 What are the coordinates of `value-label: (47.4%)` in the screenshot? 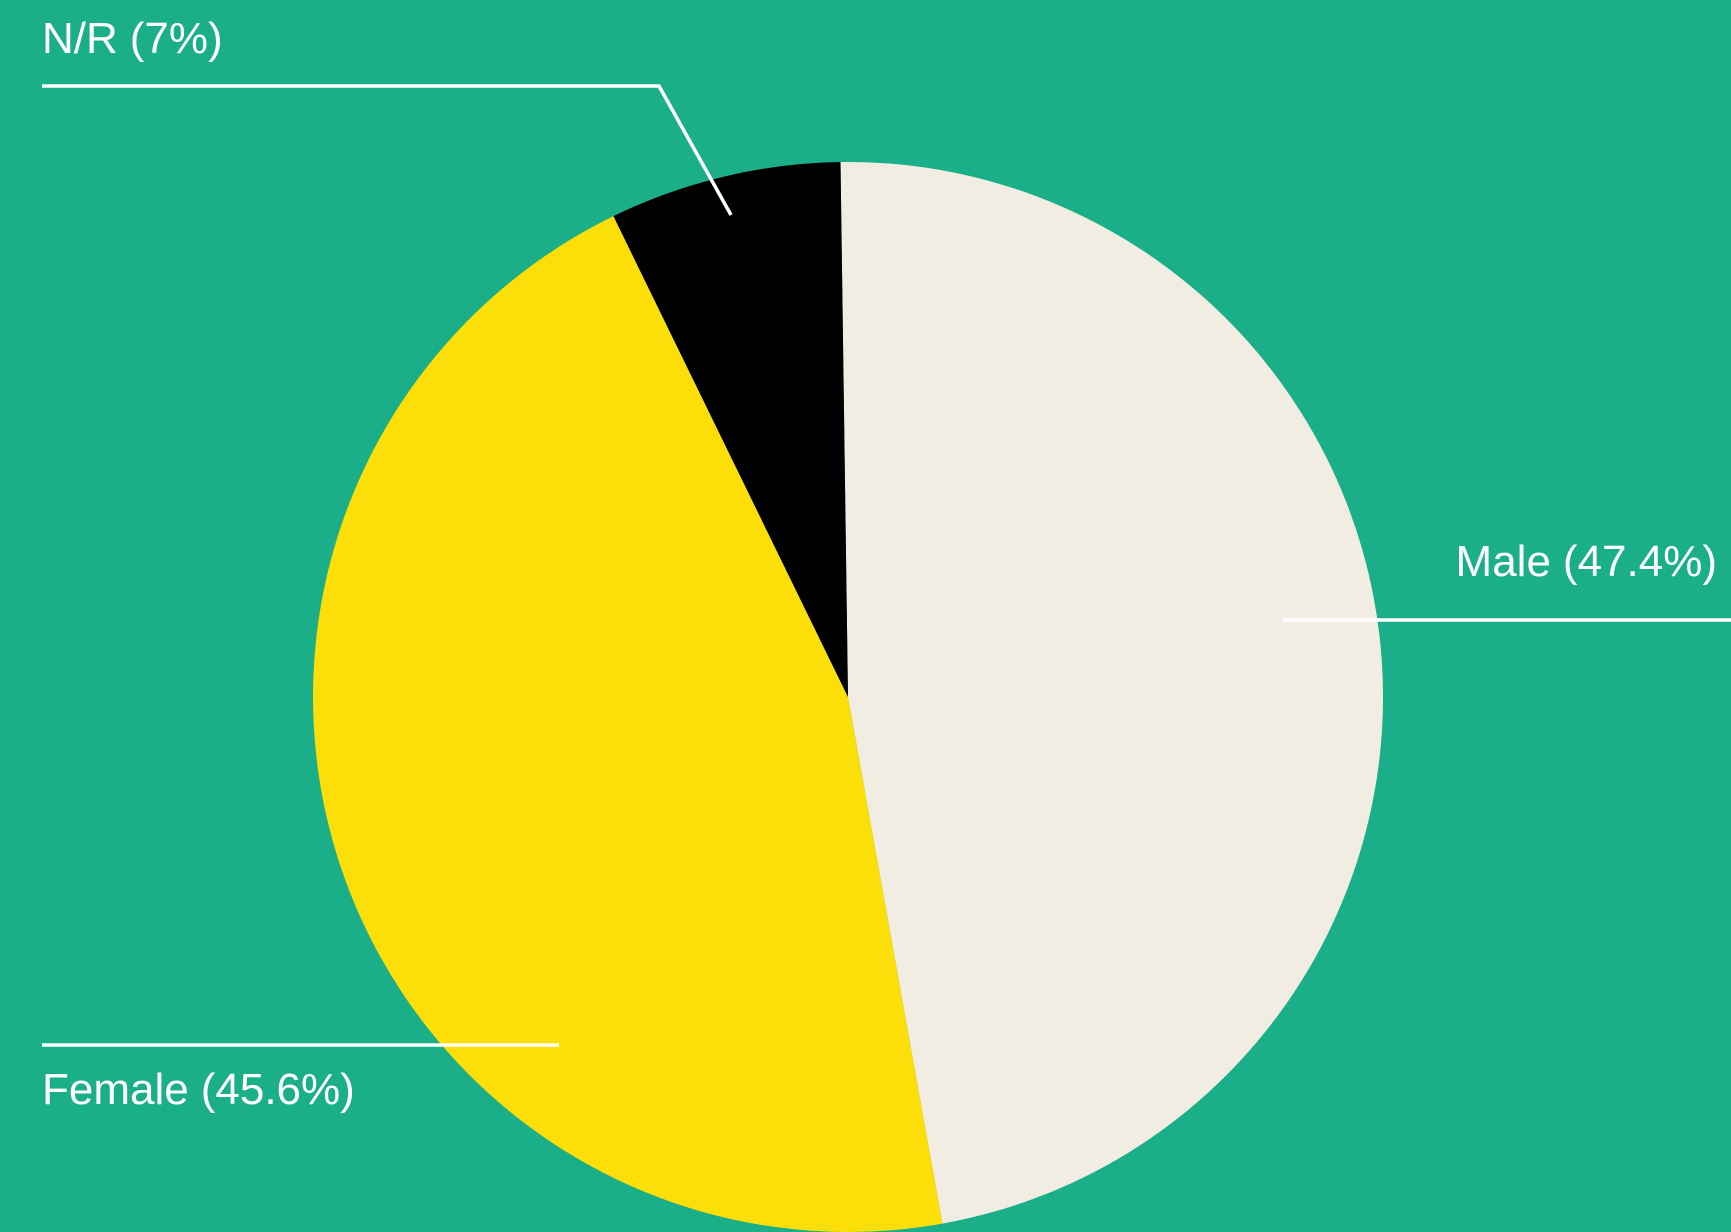 It's located at (1640, 561).